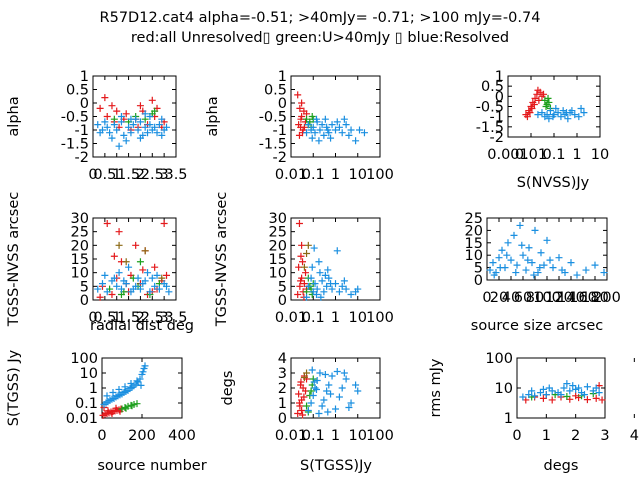 Image resolution: width=640 pixels, height=480 pixels. What do you see at coordinates (89, 374) in the screenshot?
I see `y-tick-label: 10` at bounding box center [89, 374].